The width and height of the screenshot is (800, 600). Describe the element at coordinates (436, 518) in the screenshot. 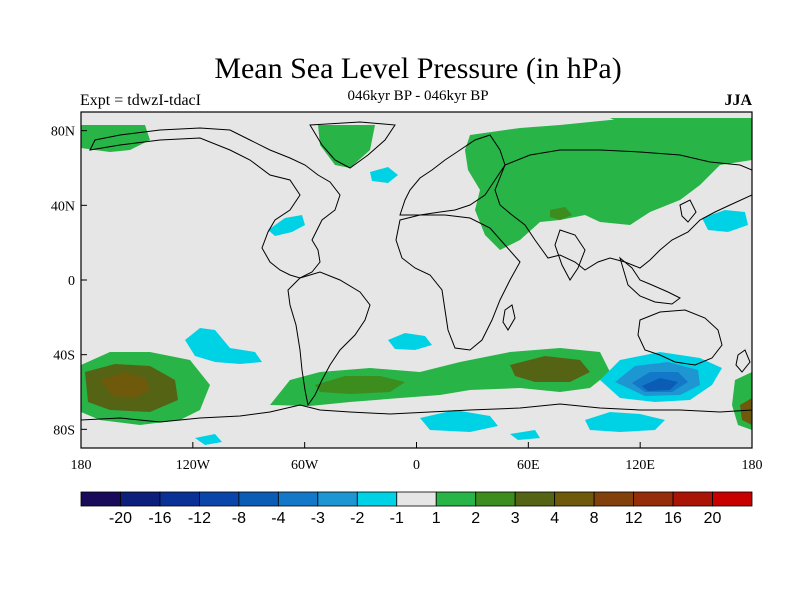

I see `colorbar-label: 1` at that location.